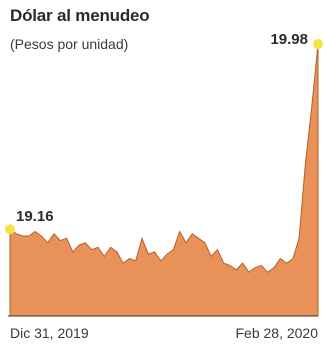 Image resolution: width=324 pixels, height=347 pixels. What do you see at coordinates (49, 333) in the screenshot?
I see `x-tick-label-start: Dic 31, 2019` at bounding box center [49, 333].